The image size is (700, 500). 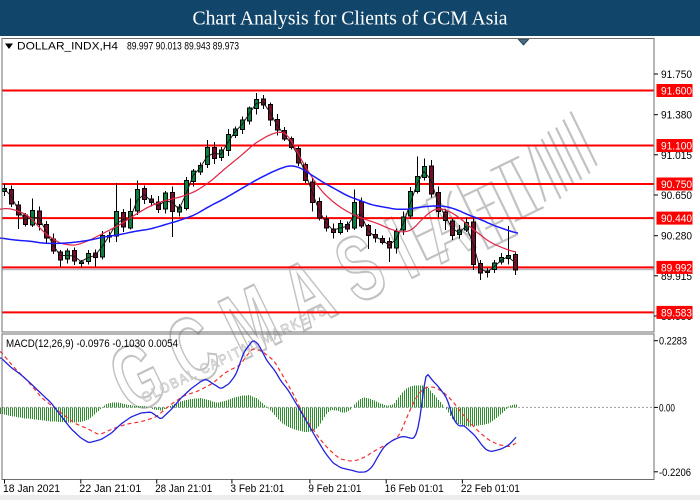 What do you see at coordinates (92, 344) in the screenshot?
I see `svg-text:MACD(12,26,9) -0.0976 -0.1030: MACD(12,26,9) -0.0976 -0.1030 0.0054` at bounding box center [92, 344].